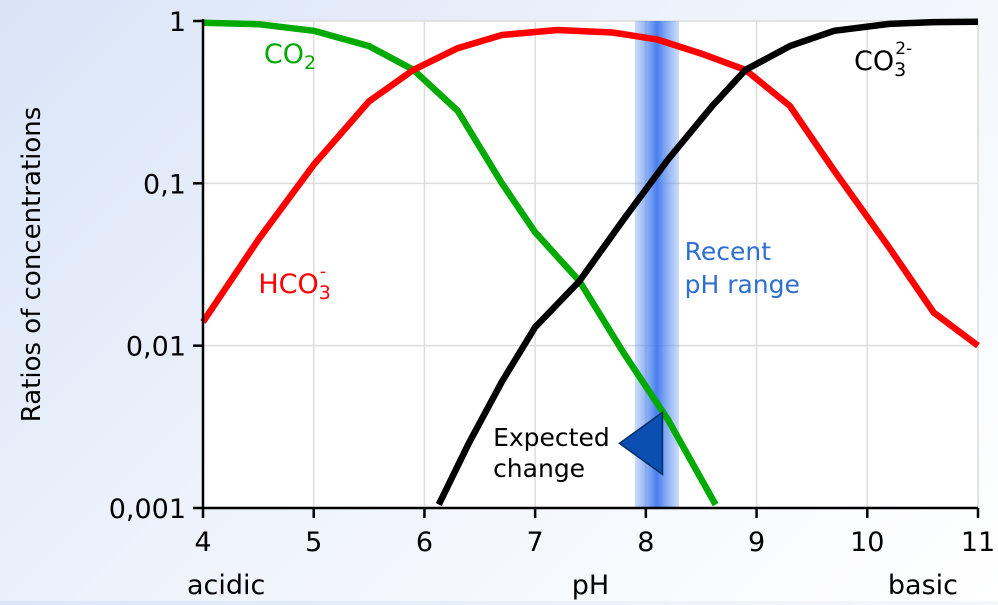 Image resolution: width=998 pixels, height=605 pixels. Describe the element at coordinates (742, 284) in the screenshot. I see `recent-range-label-line: pH range` at that location.